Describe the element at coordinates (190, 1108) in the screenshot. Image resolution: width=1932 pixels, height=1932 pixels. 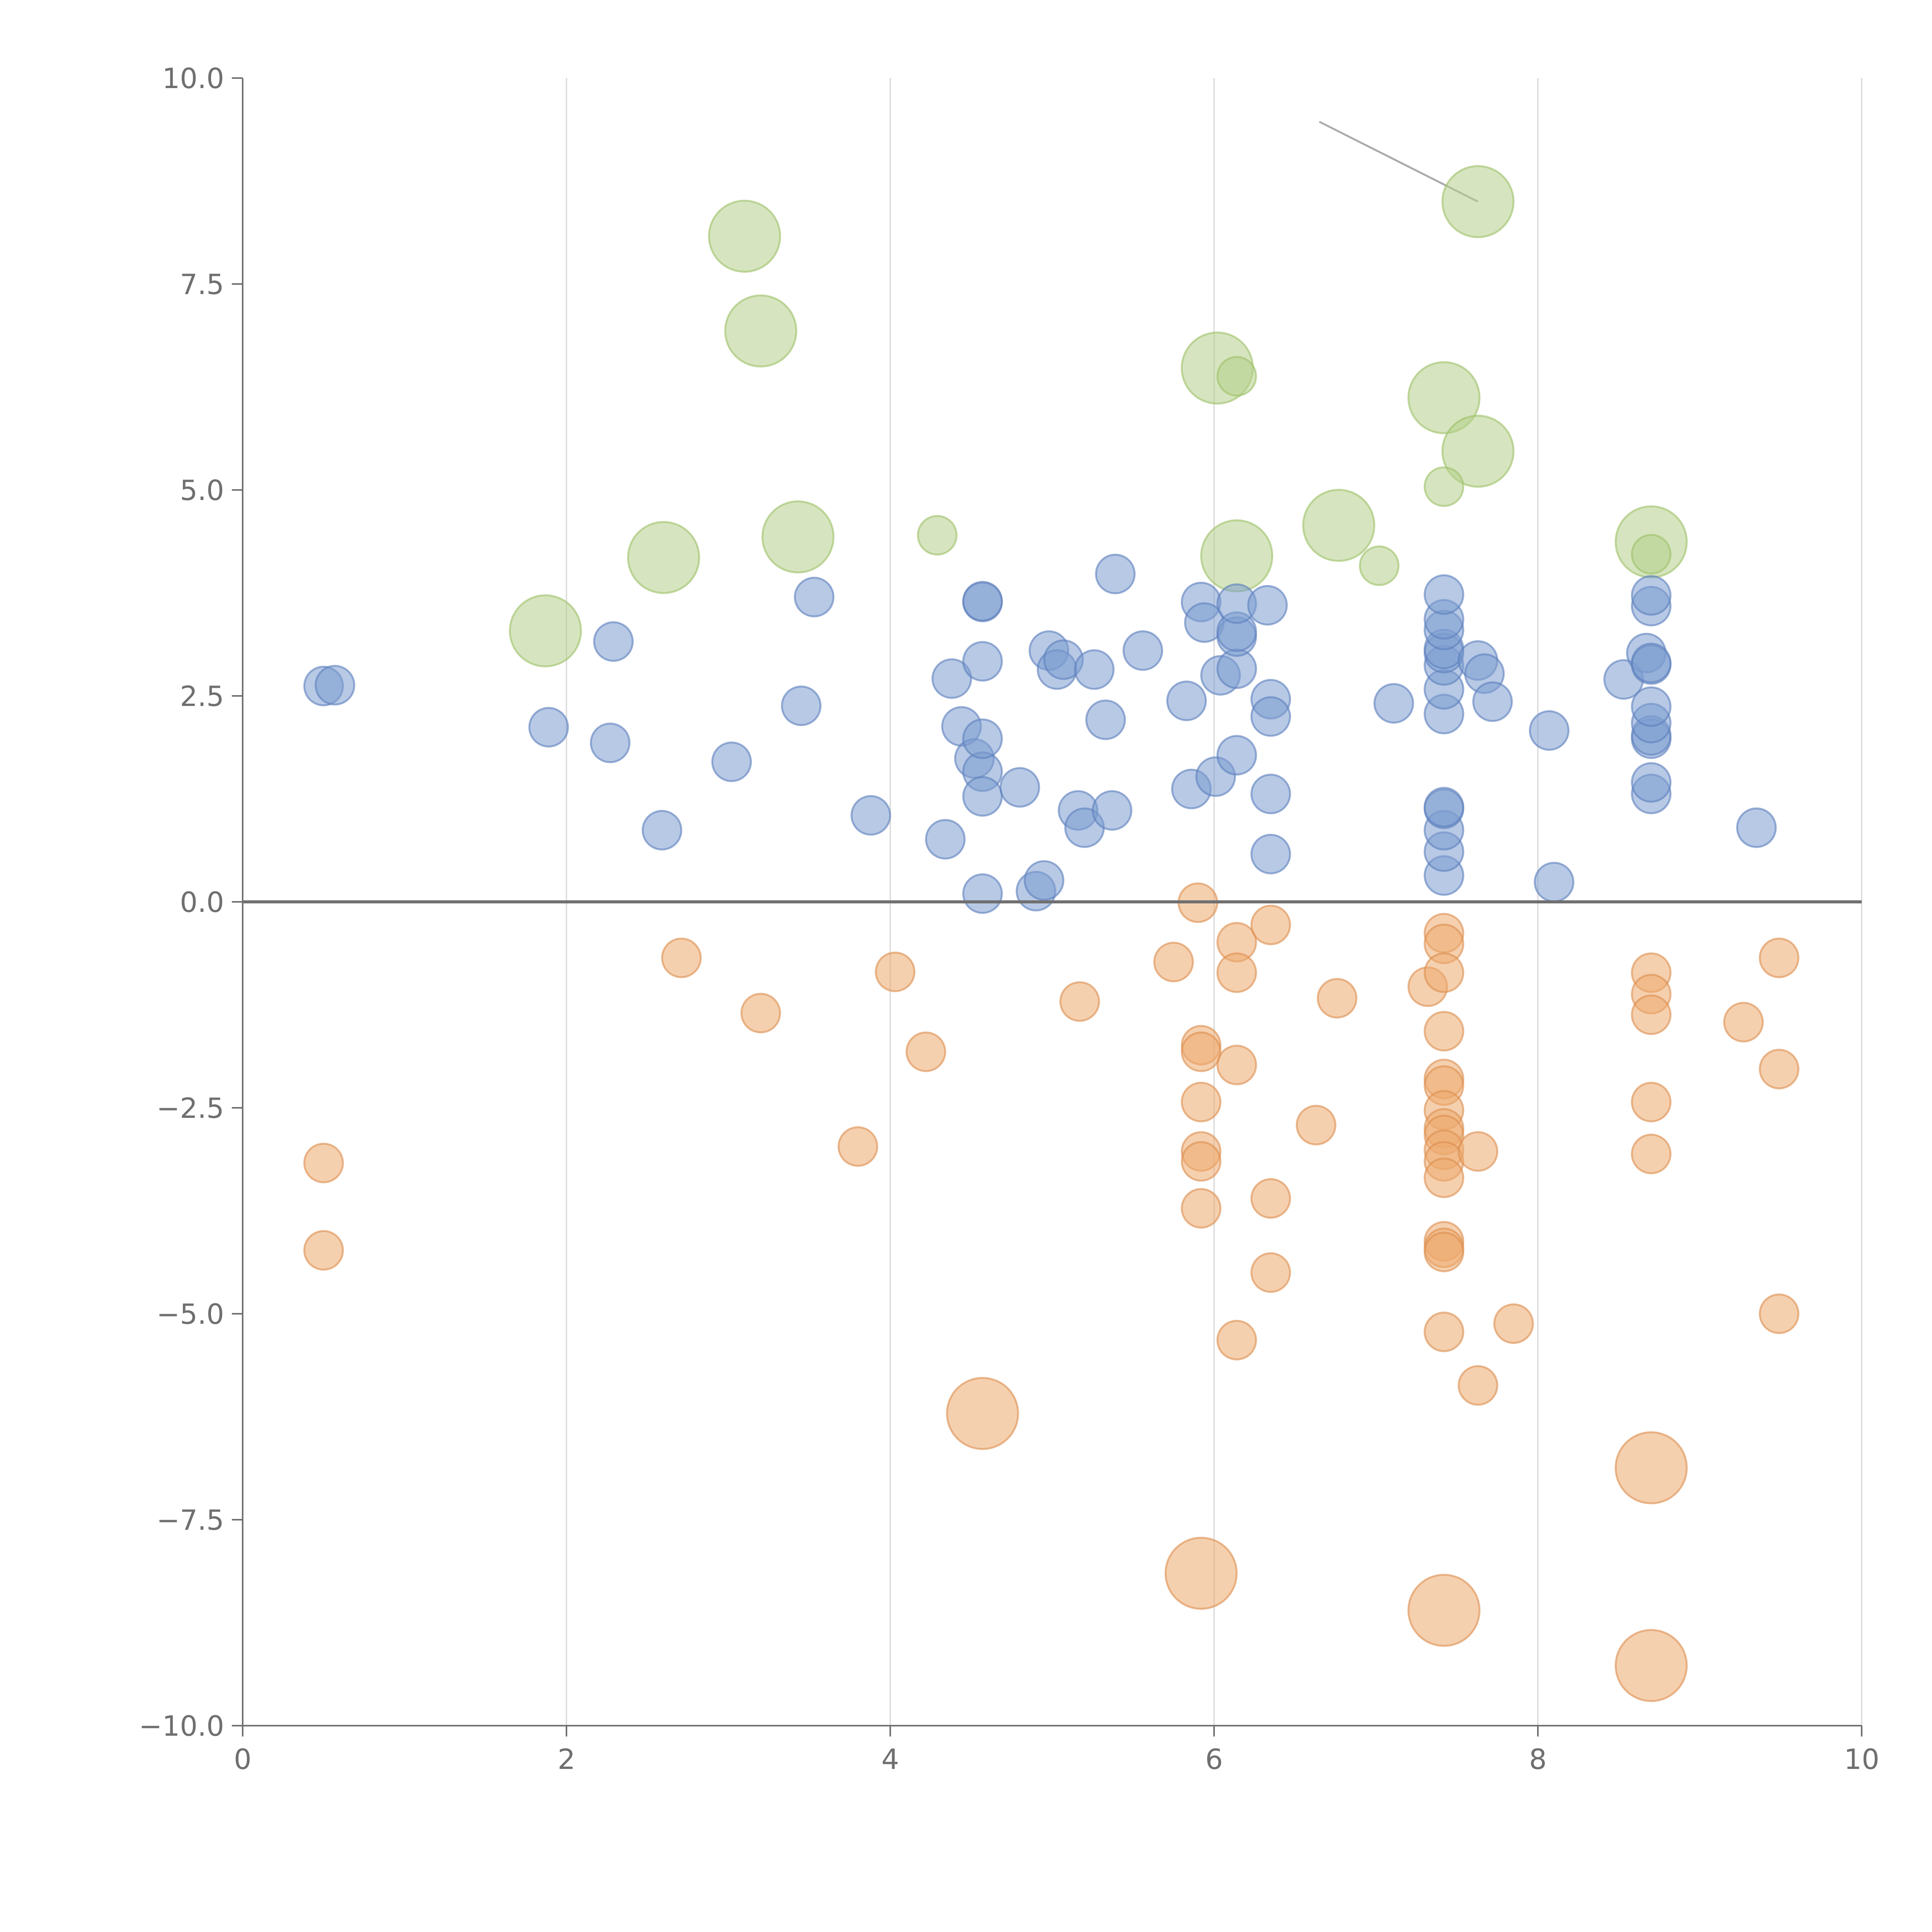
I see `y-tick-label: −2.5` at that location.